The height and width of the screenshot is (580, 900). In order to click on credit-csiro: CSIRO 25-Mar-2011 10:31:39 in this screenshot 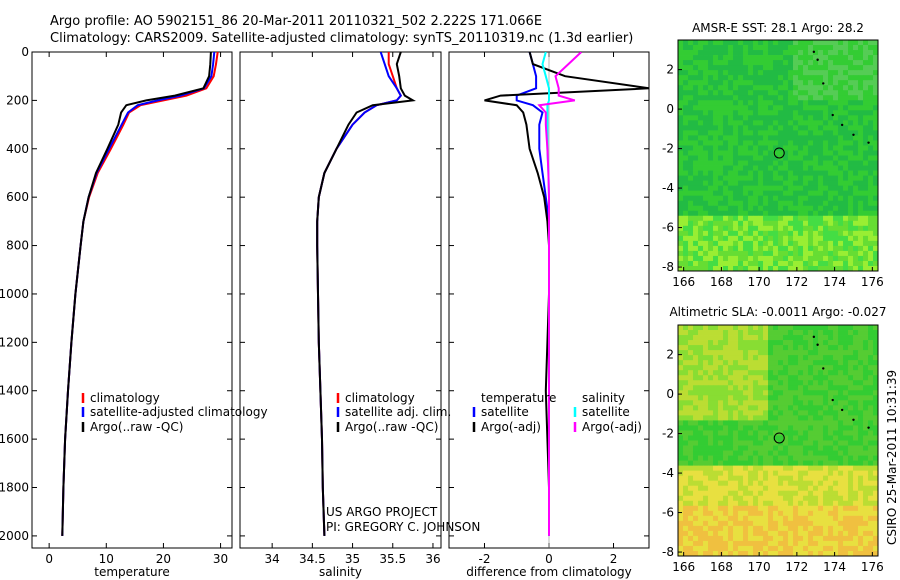, I will do `click(892, 457)`.